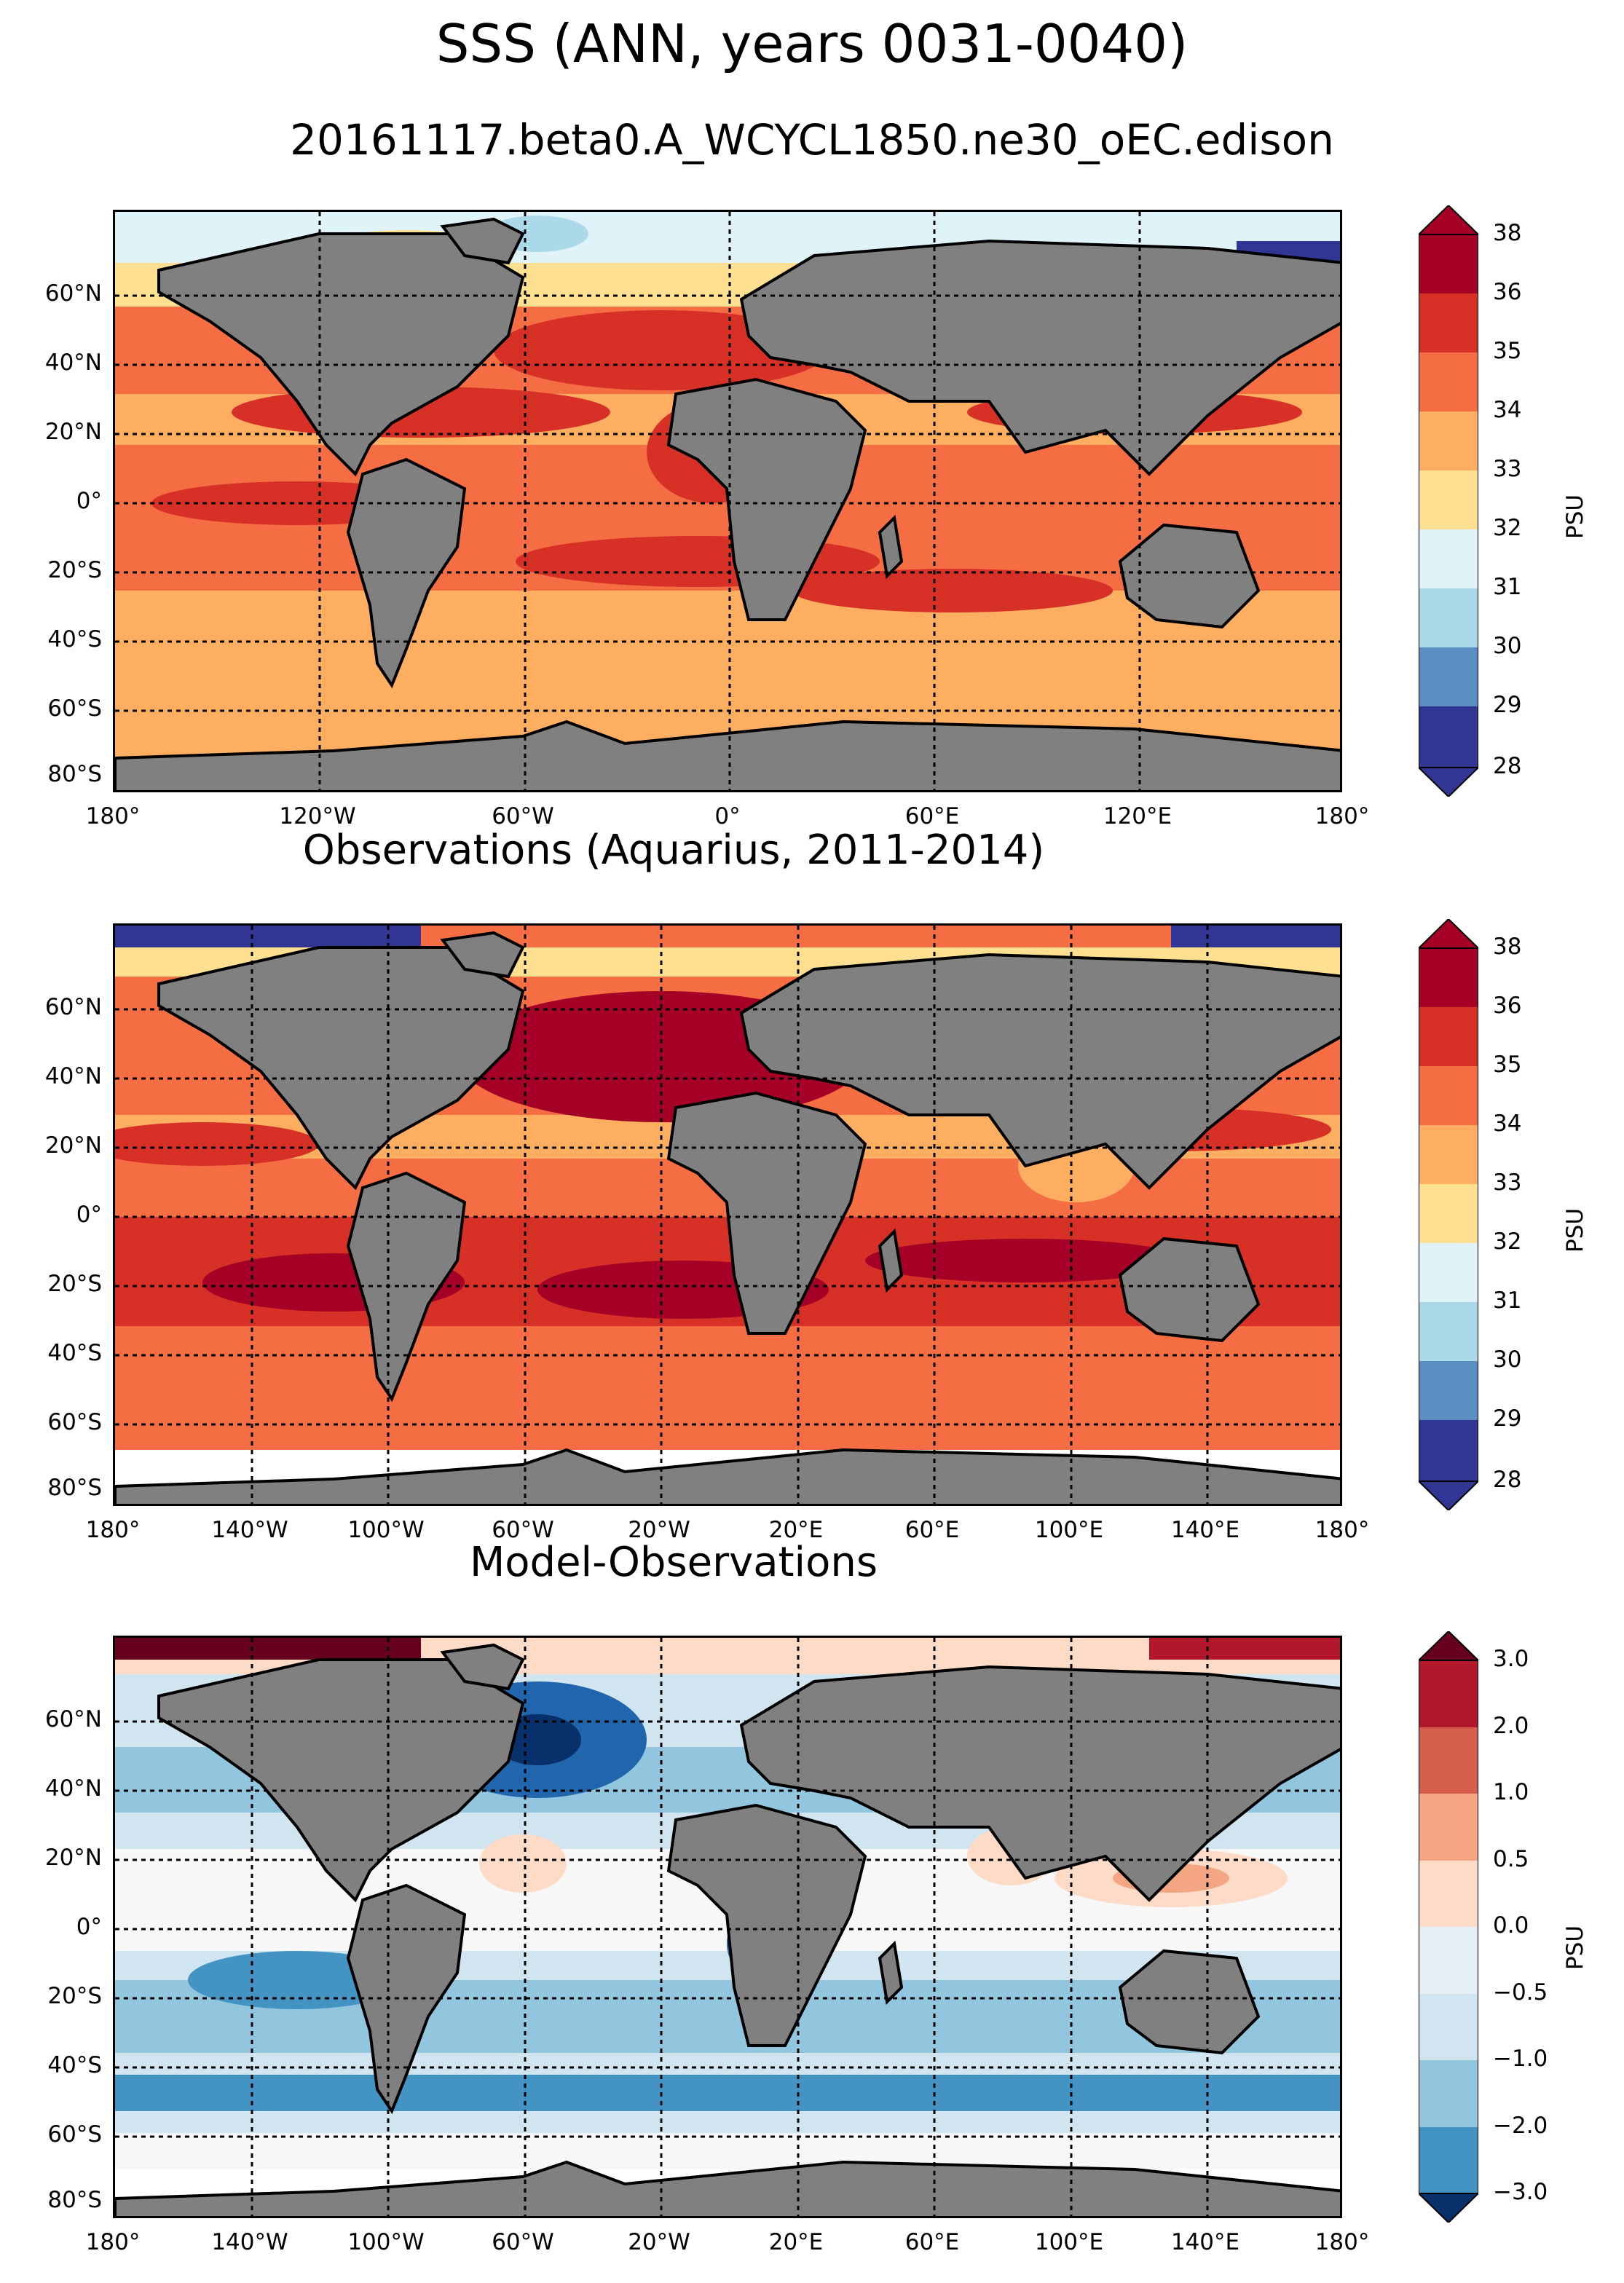 This screenshot has width=1624, height=2283. What do you see at coordinates (1511, 1792) in the screenshot?
I see `cbar-tick: 1.0` at bounding box center [1511, 1792].